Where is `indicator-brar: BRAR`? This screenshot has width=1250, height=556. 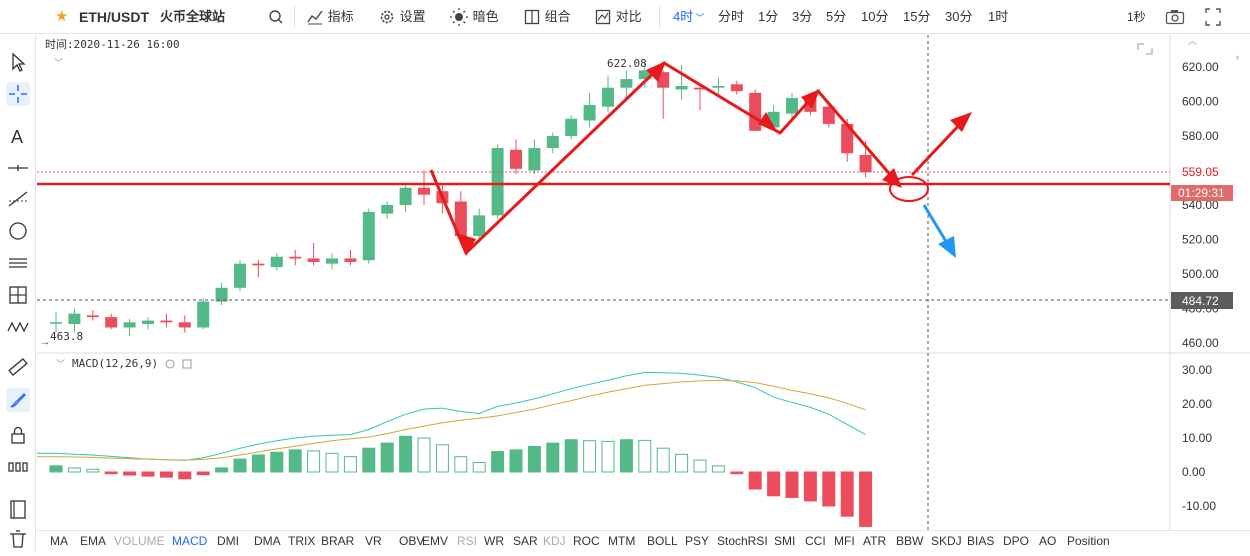
indicator-brar: BRAR is located at coordinates (338, 541).